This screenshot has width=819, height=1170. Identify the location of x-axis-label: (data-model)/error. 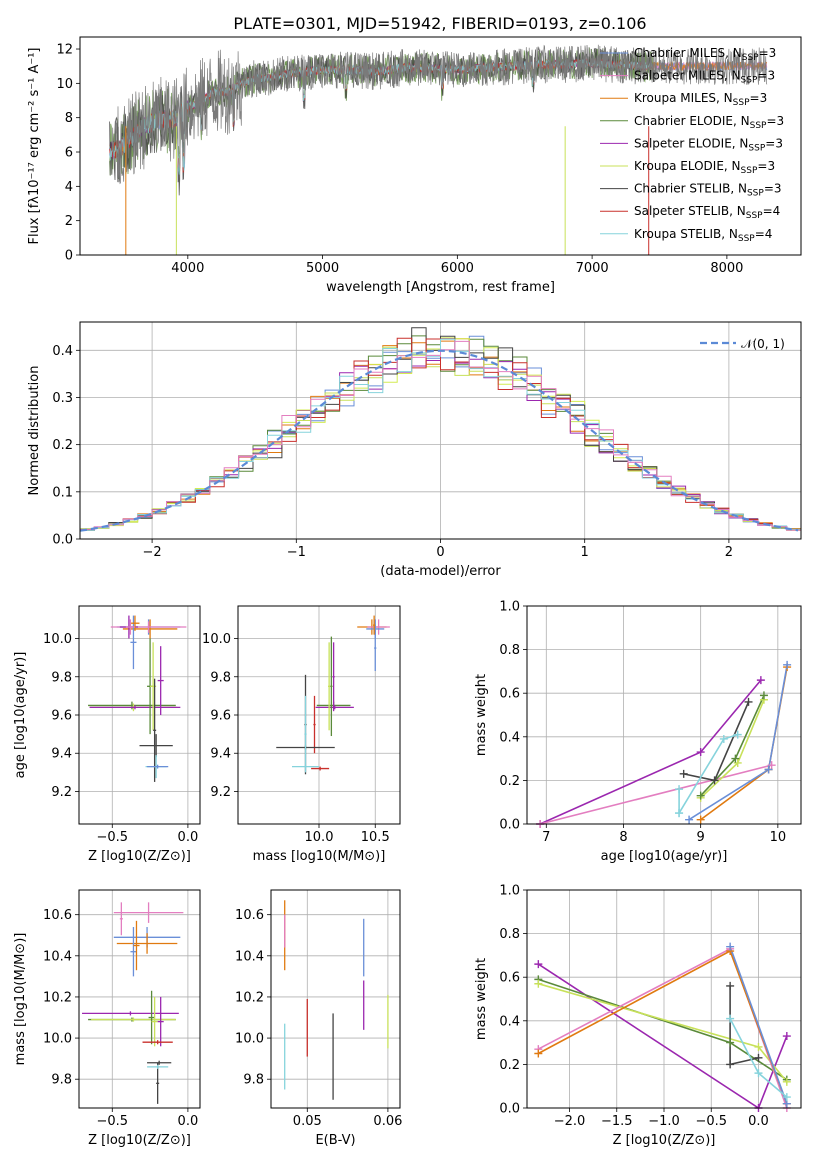
(440, 571).